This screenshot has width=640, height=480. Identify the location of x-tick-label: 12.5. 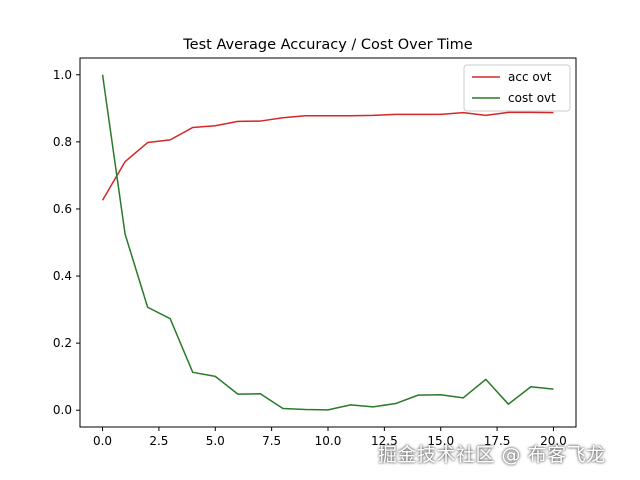
(384, 441).